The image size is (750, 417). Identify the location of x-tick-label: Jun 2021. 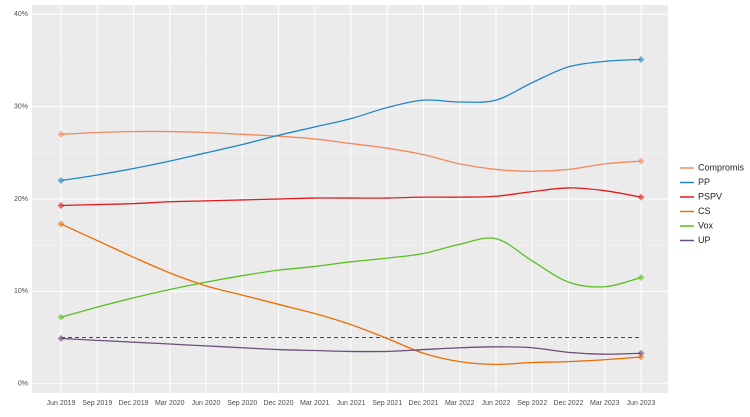
(351, 403).